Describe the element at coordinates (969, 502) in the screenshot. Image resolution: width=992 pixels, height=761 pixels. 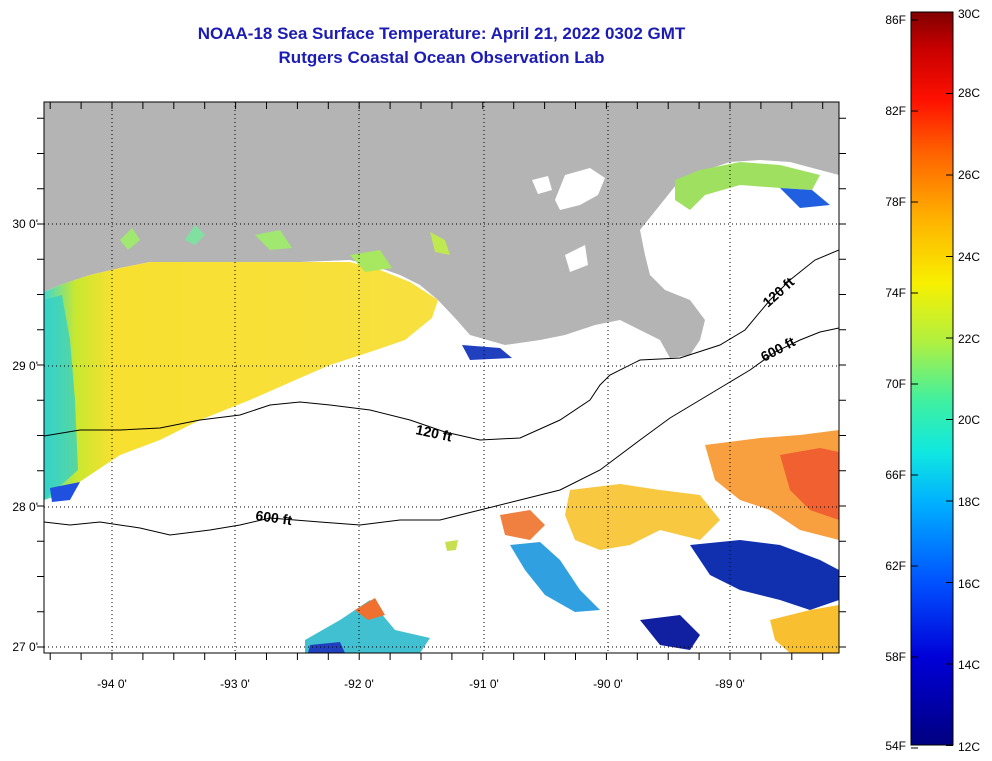
I see `colorbar-label-c: 18C` at that location.